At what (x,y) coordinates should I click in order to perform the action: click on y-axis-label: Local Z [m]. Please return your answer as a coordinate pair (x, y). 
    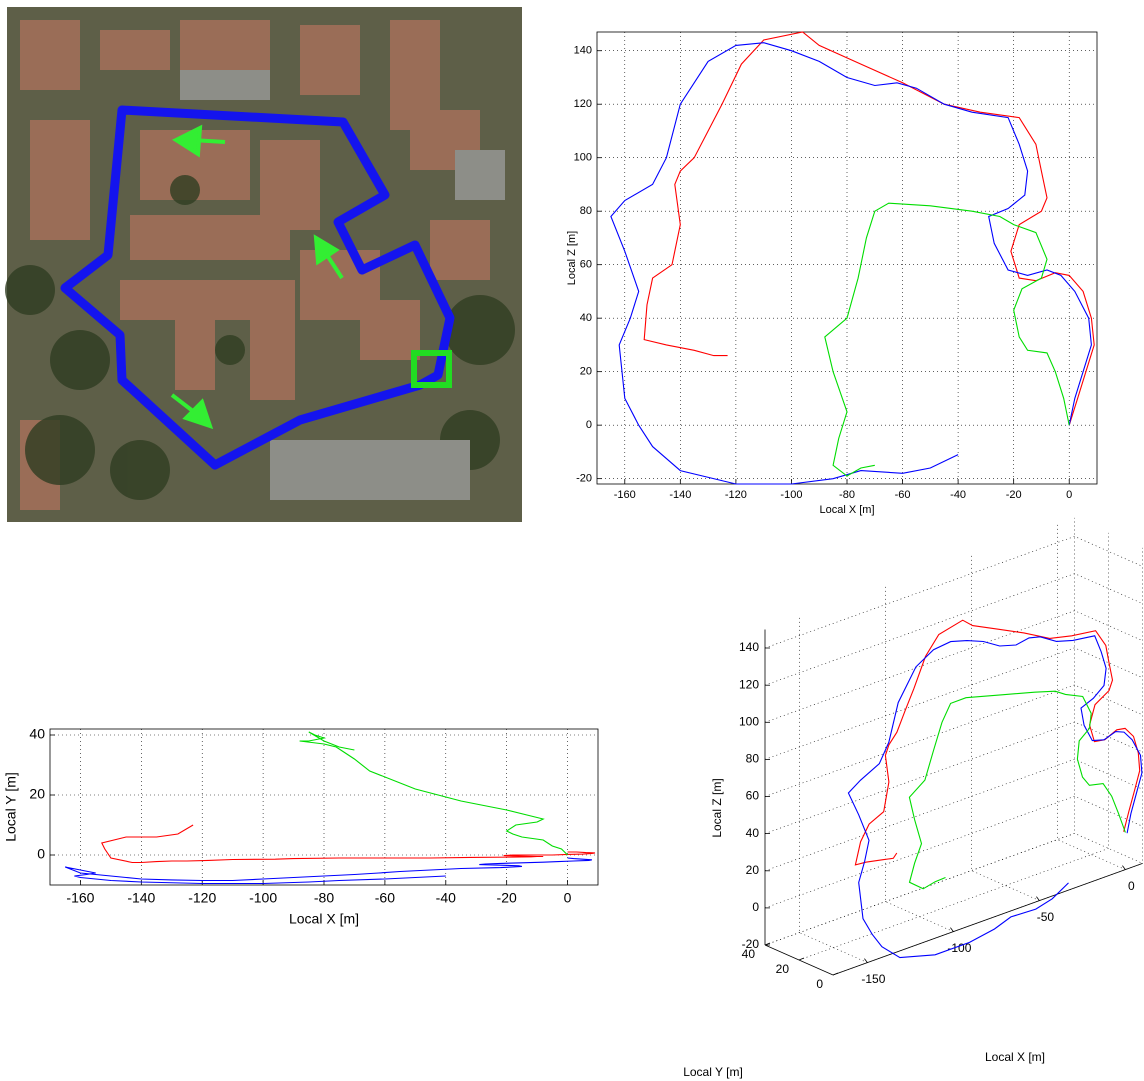
    Looking at the image, I should click on (572, 258).